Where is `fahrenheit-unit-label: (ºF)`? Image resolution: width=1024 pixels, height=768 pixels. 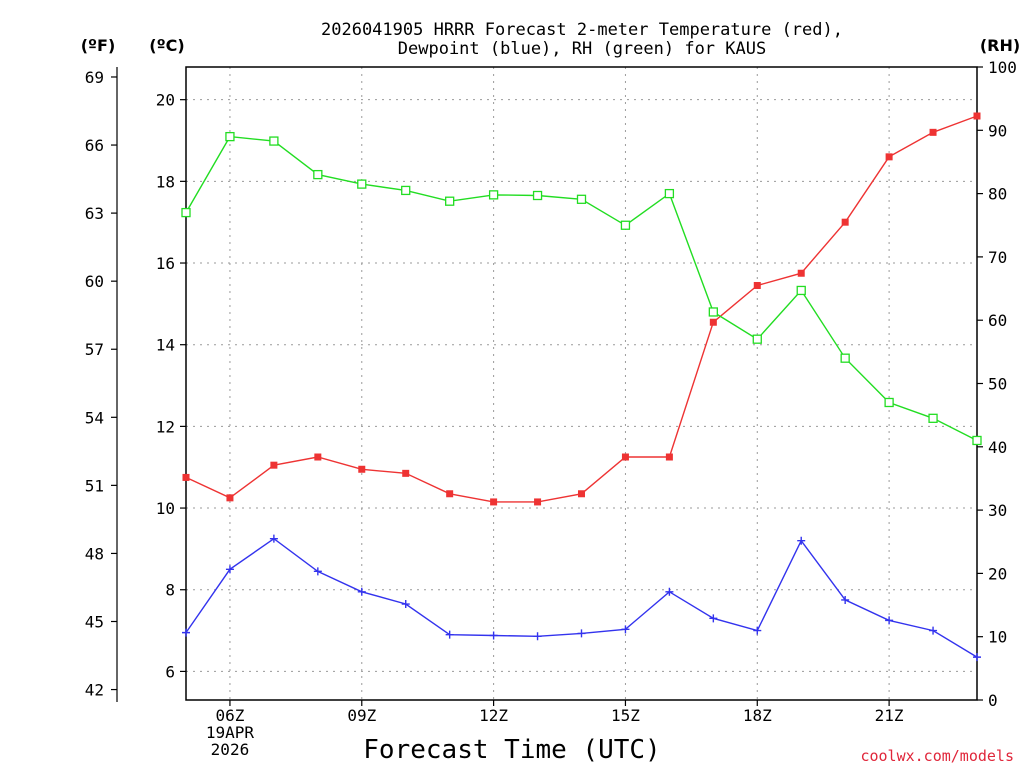 fahrenheit-unit-label: (ºF) is located at coordinates (98, 45).